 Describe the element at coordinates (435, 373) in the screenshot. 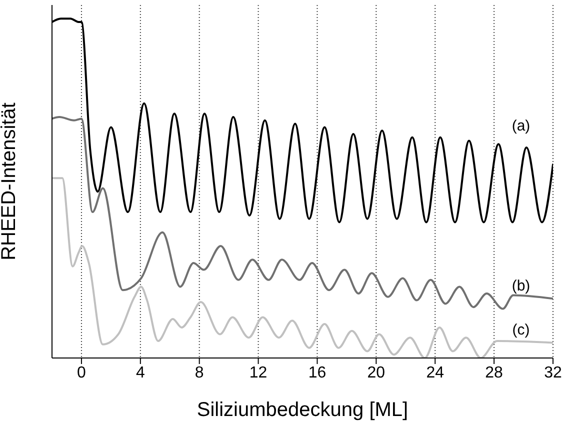

I see `x-tick-label: 24` at that location.